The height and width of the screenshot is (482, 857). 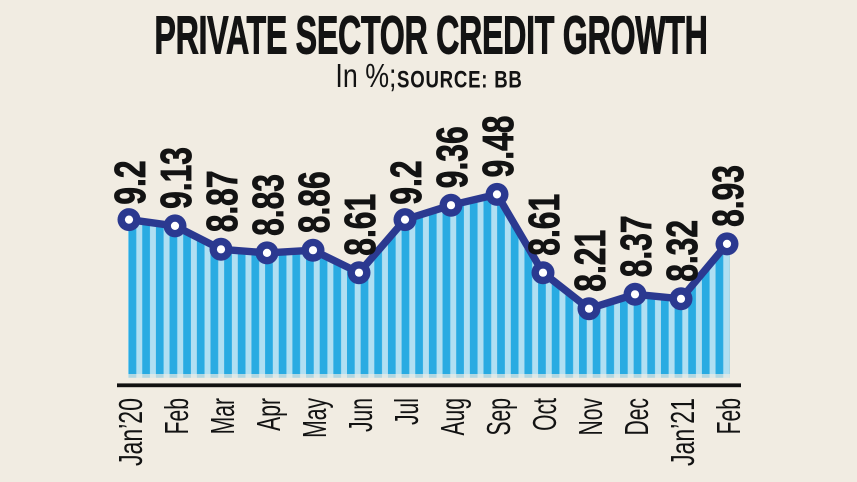 I want to click on svg-text: PRIVATE SECTOR CREDIT GROWTH, so click(x=430, y=35).